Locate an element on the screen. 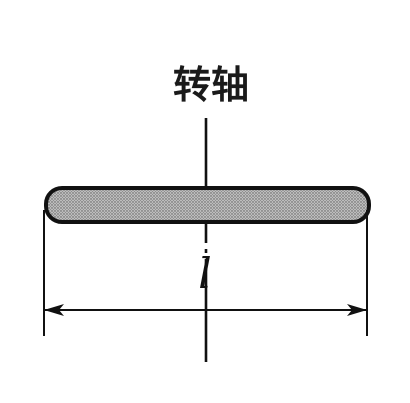 This screenshot has height=403, width=410. axis-label: 转轴 is located at coordinates (211, 85).